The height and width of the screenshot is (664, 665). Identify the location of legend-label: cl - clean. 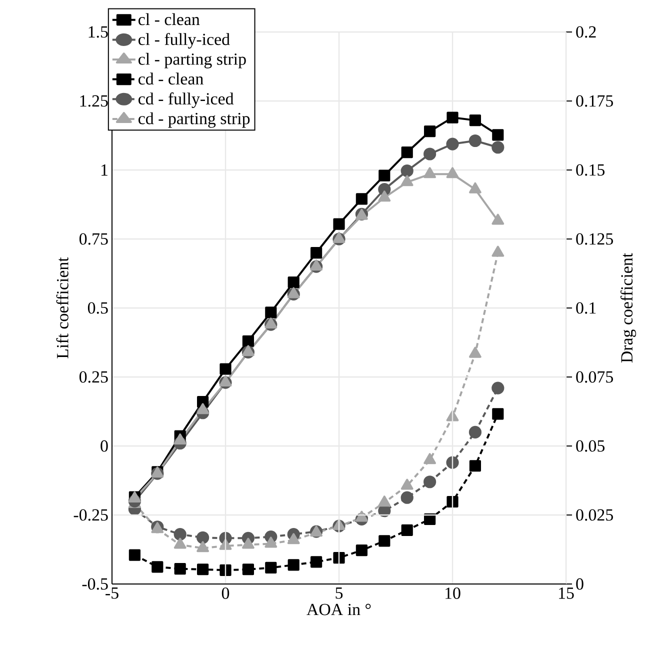
(169, 19).